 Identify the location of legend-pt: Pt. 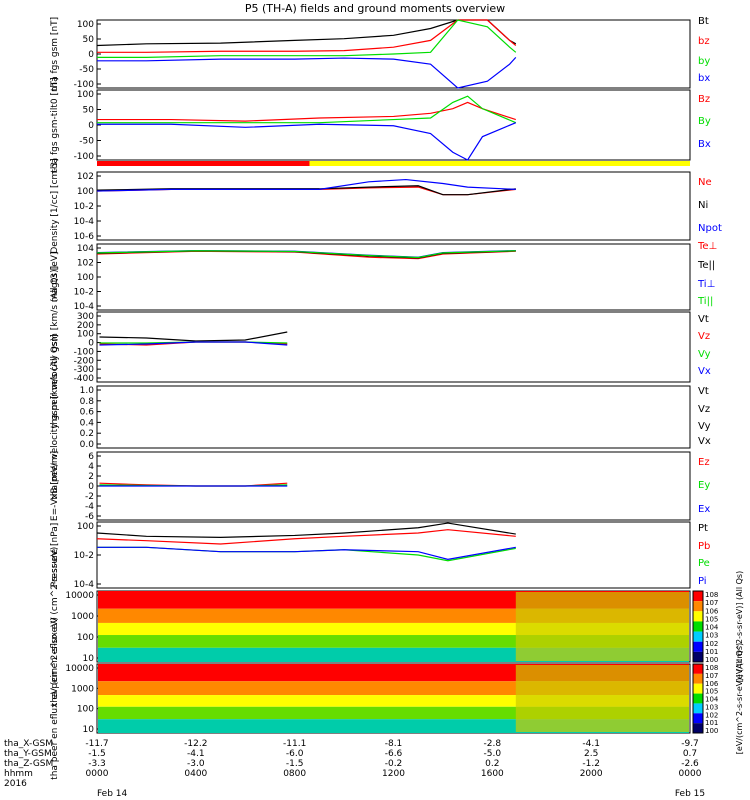
(703, 528).